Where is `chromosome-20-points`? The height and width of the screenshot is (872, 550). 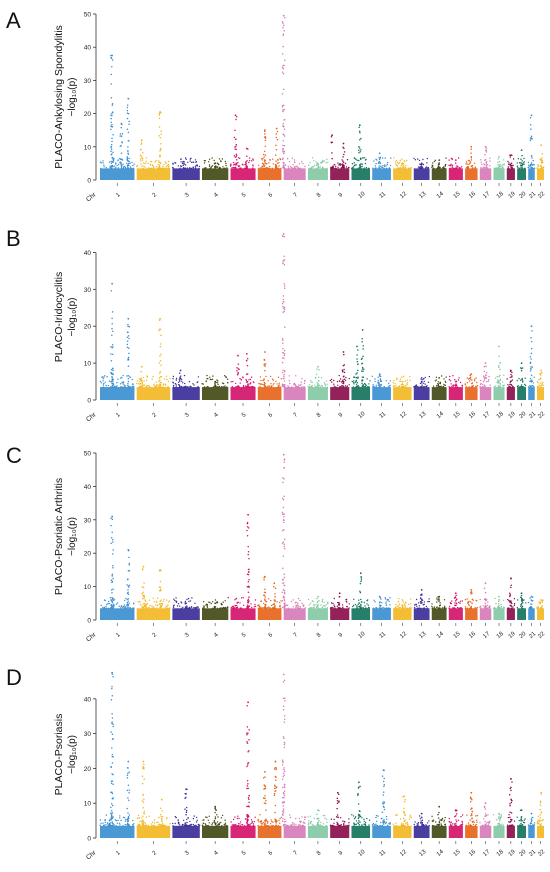 chromosome-20-points is located at coordinates (521, 823).